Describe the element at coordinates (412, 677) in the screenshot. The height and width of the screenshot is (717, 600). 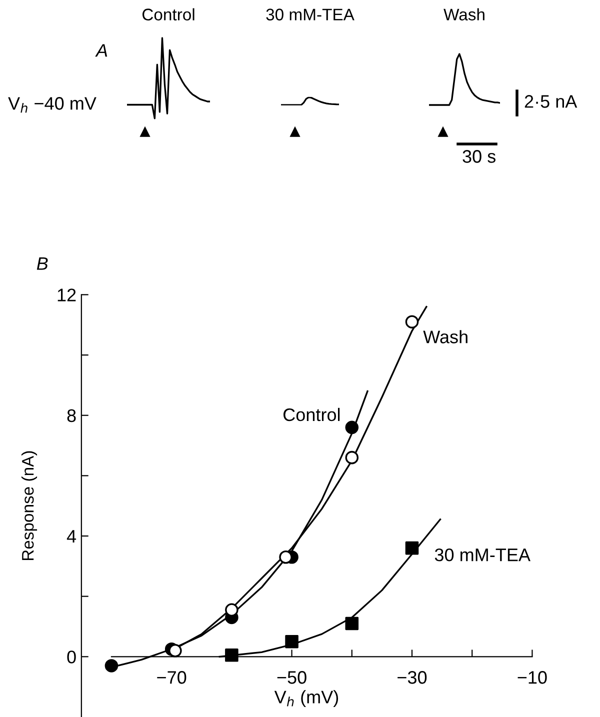
I see `x-tick-label: −30` at that location.